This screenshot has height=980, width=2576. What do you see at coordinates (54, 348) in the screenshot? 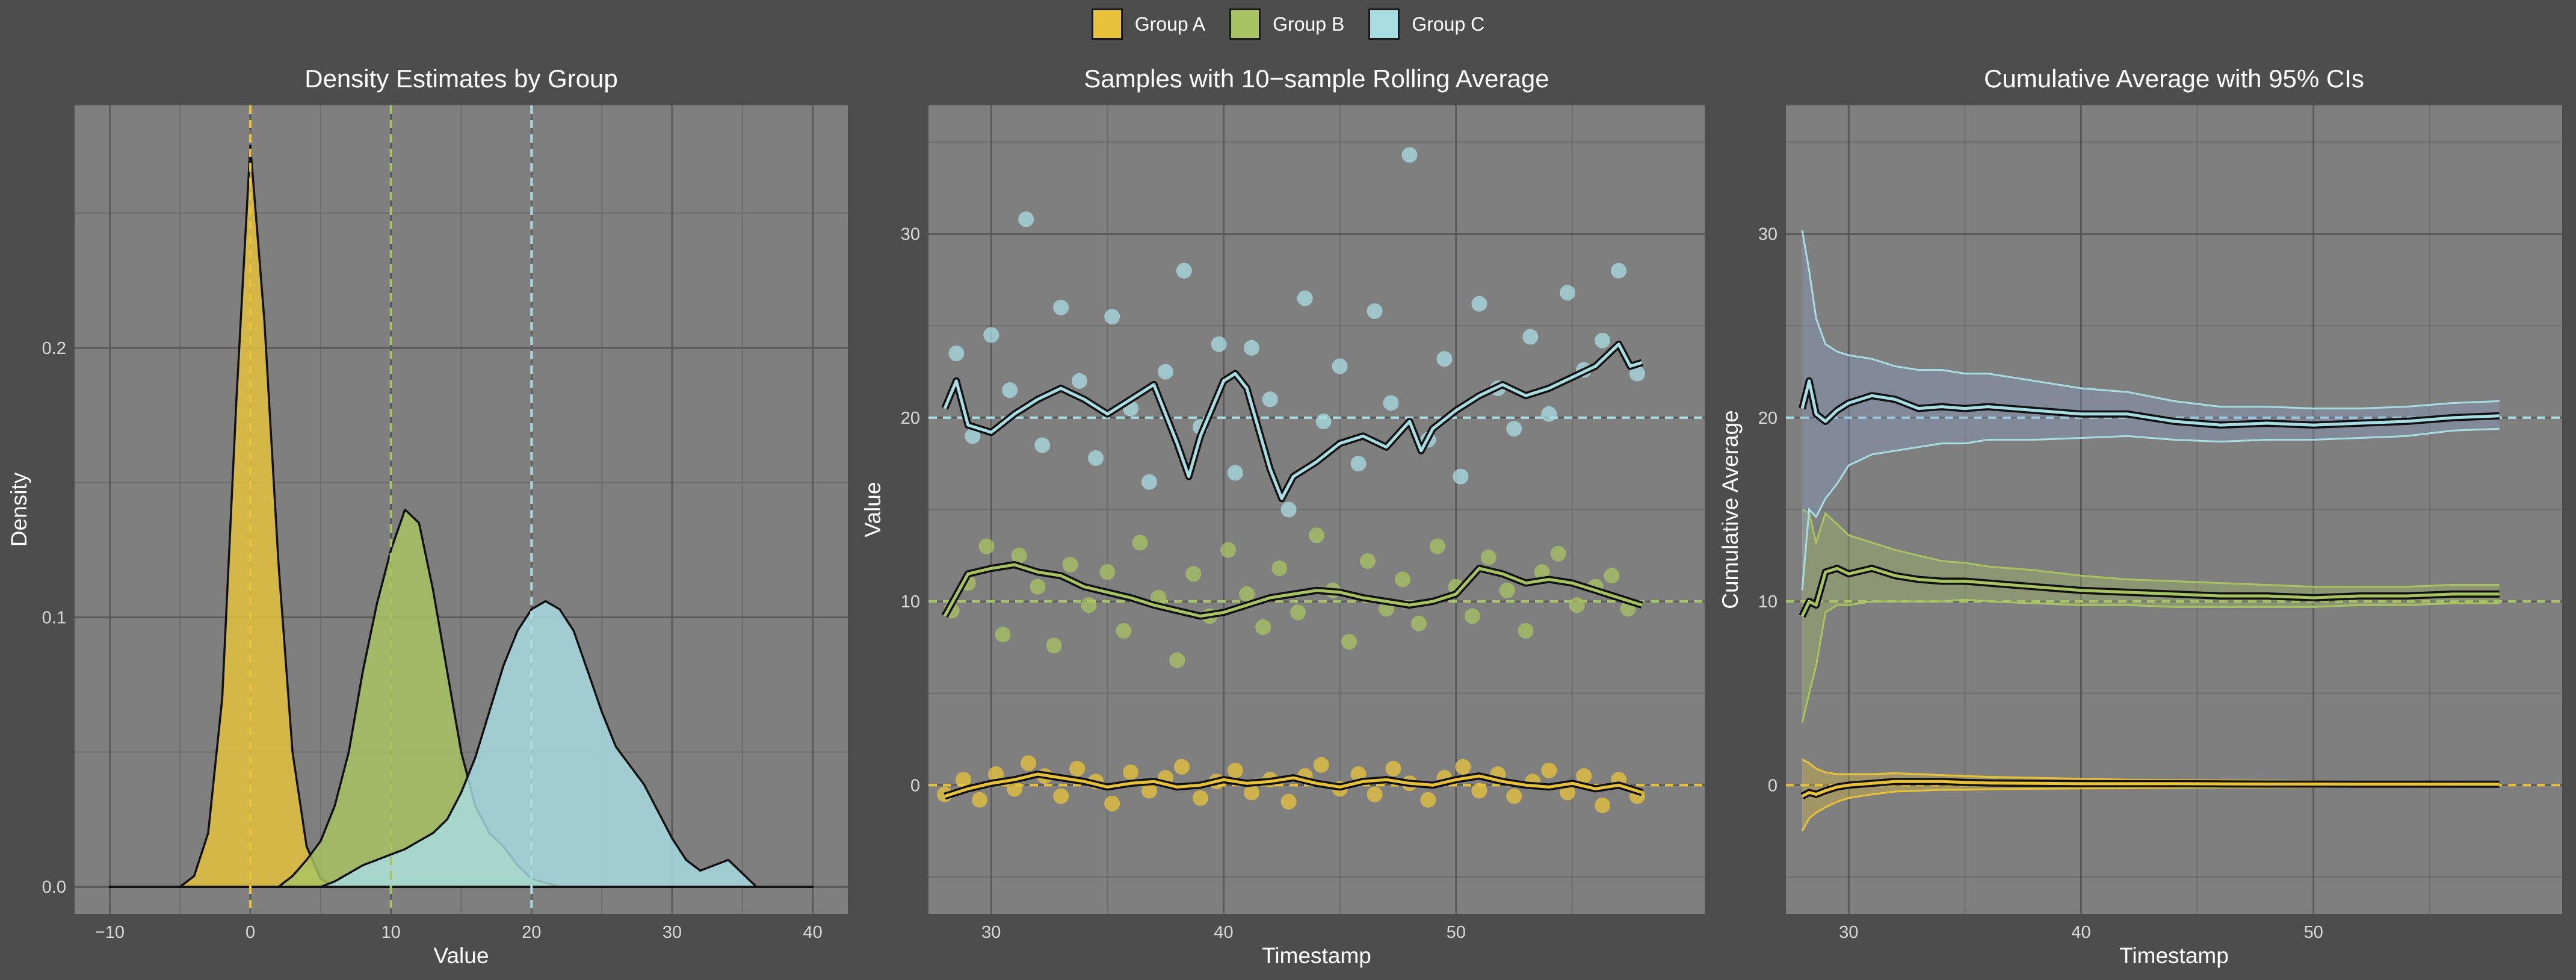
I see `y-tick-label: 0.2` at bounding box center [54, 348].